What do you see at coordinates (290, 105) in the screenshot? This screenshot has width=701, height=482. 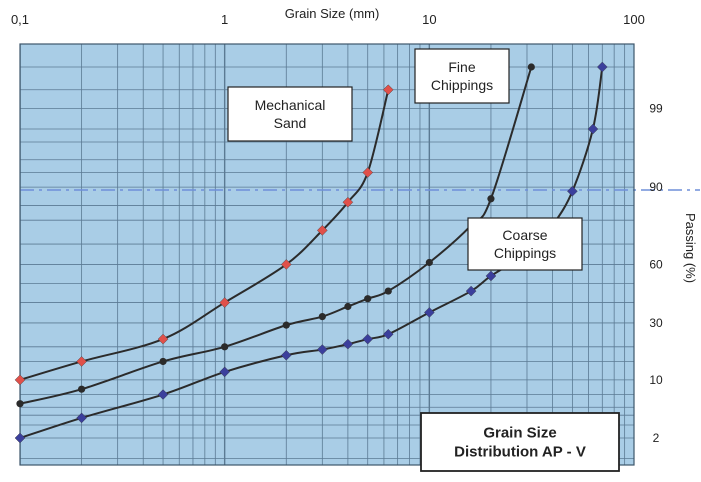 I see `label-mechanical-sand-text: Mechanical` at bounding box center [290, 105].